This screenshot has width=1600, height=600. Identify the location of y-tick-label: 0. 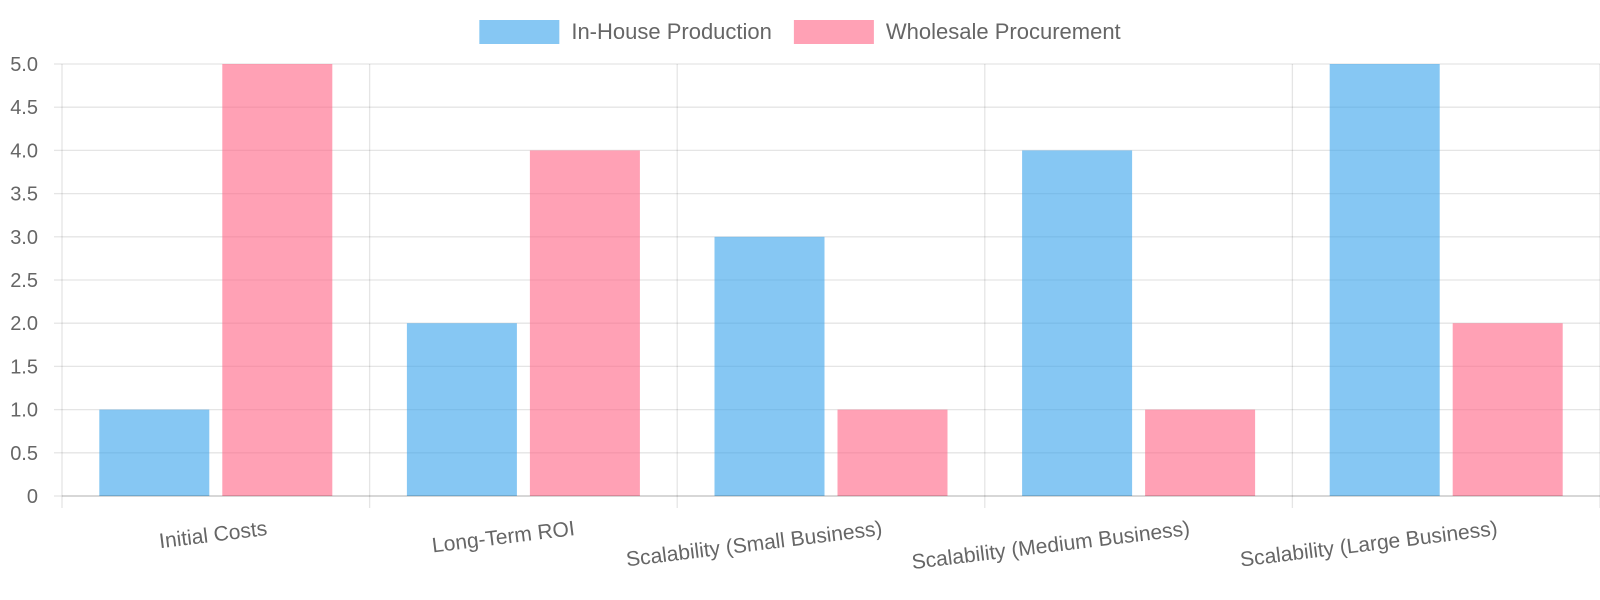
(32, 497).